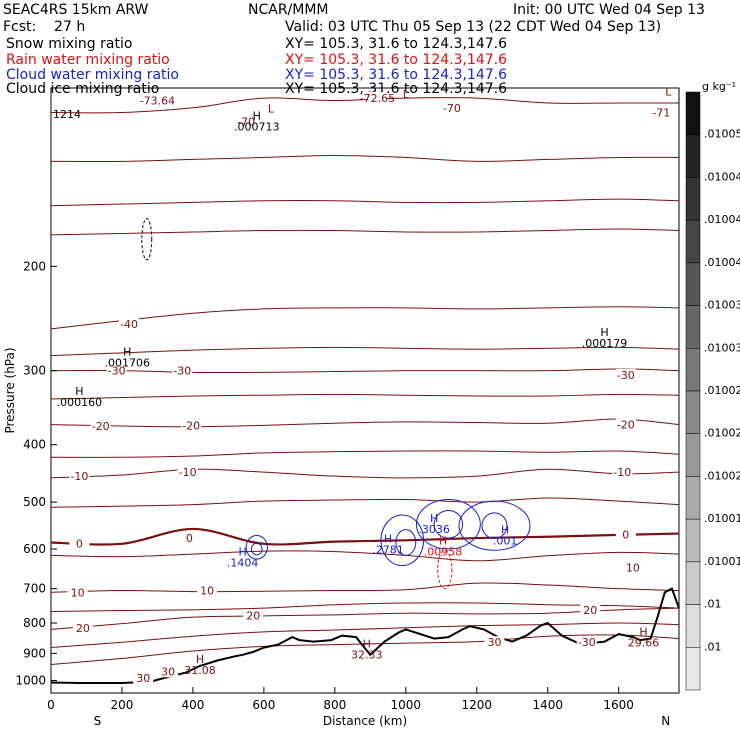 Image resolution: width=740 pixels, height=740 pixels. What do you see at coordinates (34, 549) in the screenshot?
I see `y-tick-label: 600` at bounding box center [34, 549].